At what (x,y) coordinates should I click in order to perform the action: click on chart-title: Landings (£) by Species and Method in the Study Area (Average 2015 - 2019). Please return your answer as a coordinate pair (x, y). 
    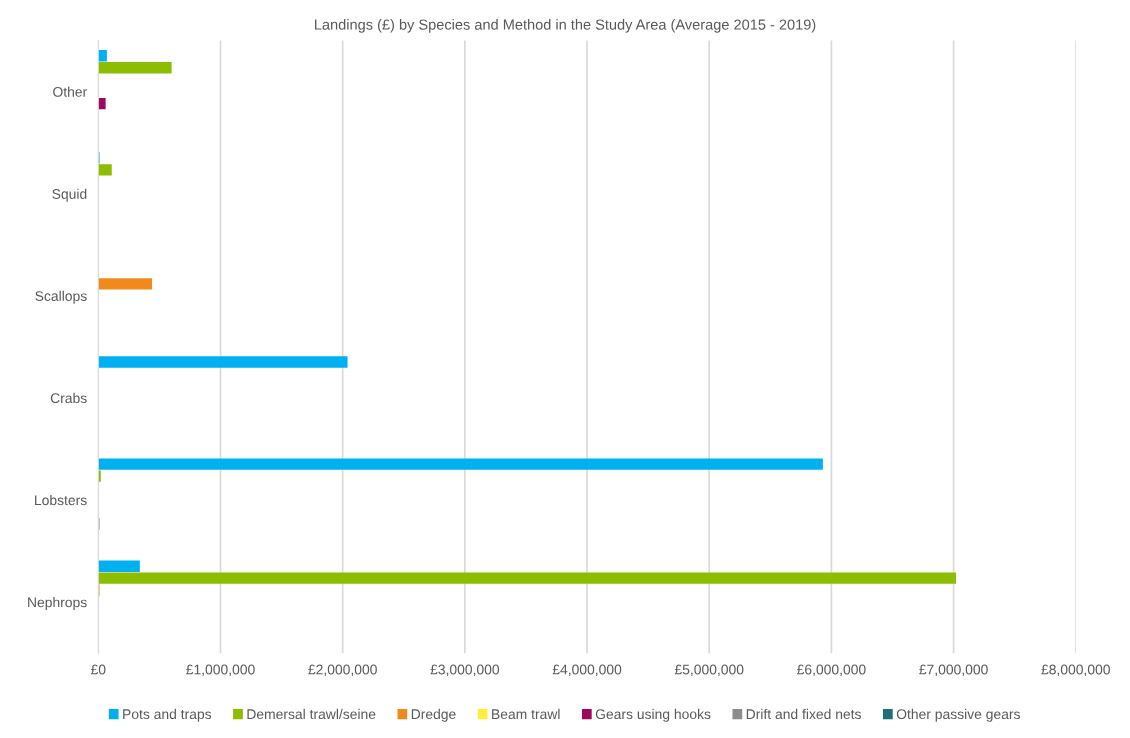
    Looking at the image, I should click on (565, 26).